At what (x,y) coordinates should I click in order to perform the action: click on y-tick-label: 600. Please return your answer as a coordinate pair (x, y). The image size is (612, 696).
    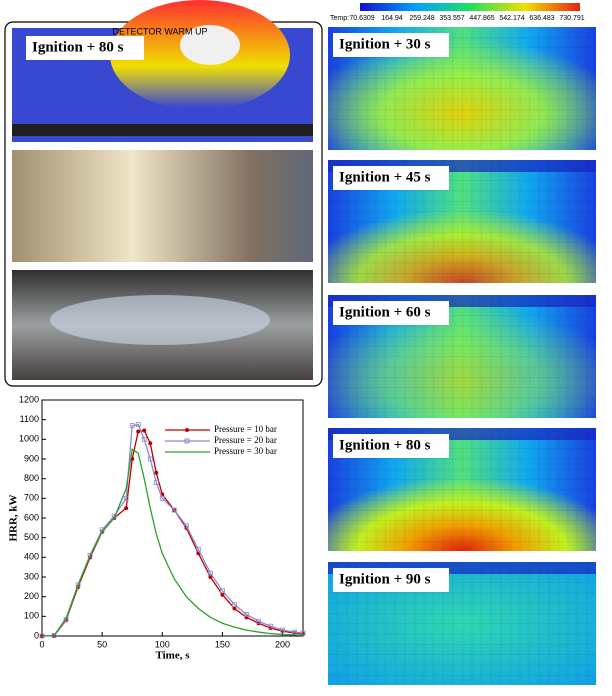
    Looking at the image, I should click on (31, 517).